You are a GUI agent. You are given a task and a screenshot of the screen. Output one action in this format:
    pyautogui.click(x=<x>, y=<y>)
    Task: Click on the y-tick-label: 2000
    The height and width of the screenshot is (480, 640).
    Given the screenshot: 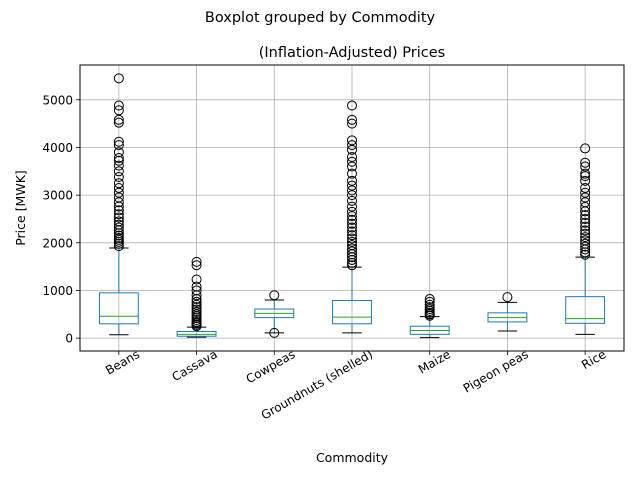 What is the action you would take?
    pyautogui.click(x=57, y=243)
    